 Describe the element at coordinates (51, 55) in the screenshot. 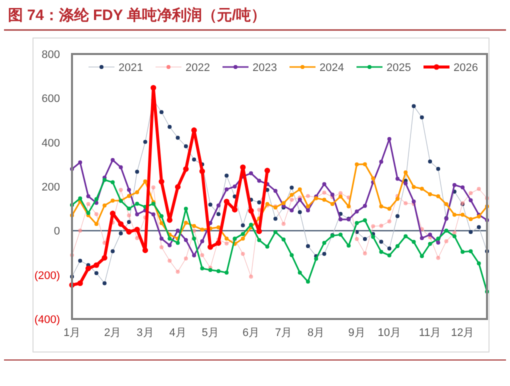

I see `y-tick-label: 800` at that location.